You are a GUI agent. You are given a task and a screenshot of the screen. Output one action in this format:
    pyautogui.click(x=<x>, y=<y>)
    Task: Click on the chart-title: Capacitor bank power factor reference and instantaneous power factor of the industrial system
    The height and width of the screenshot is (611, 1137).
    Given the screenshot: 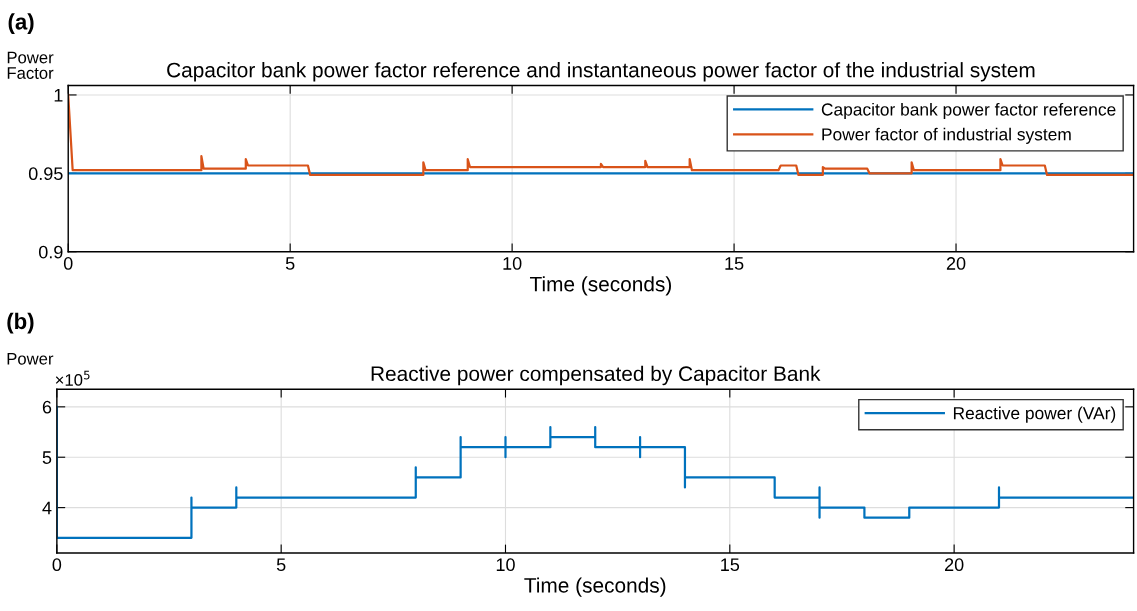 What is the action you would take?
    pyautogui.click(x=601, y=72)
    